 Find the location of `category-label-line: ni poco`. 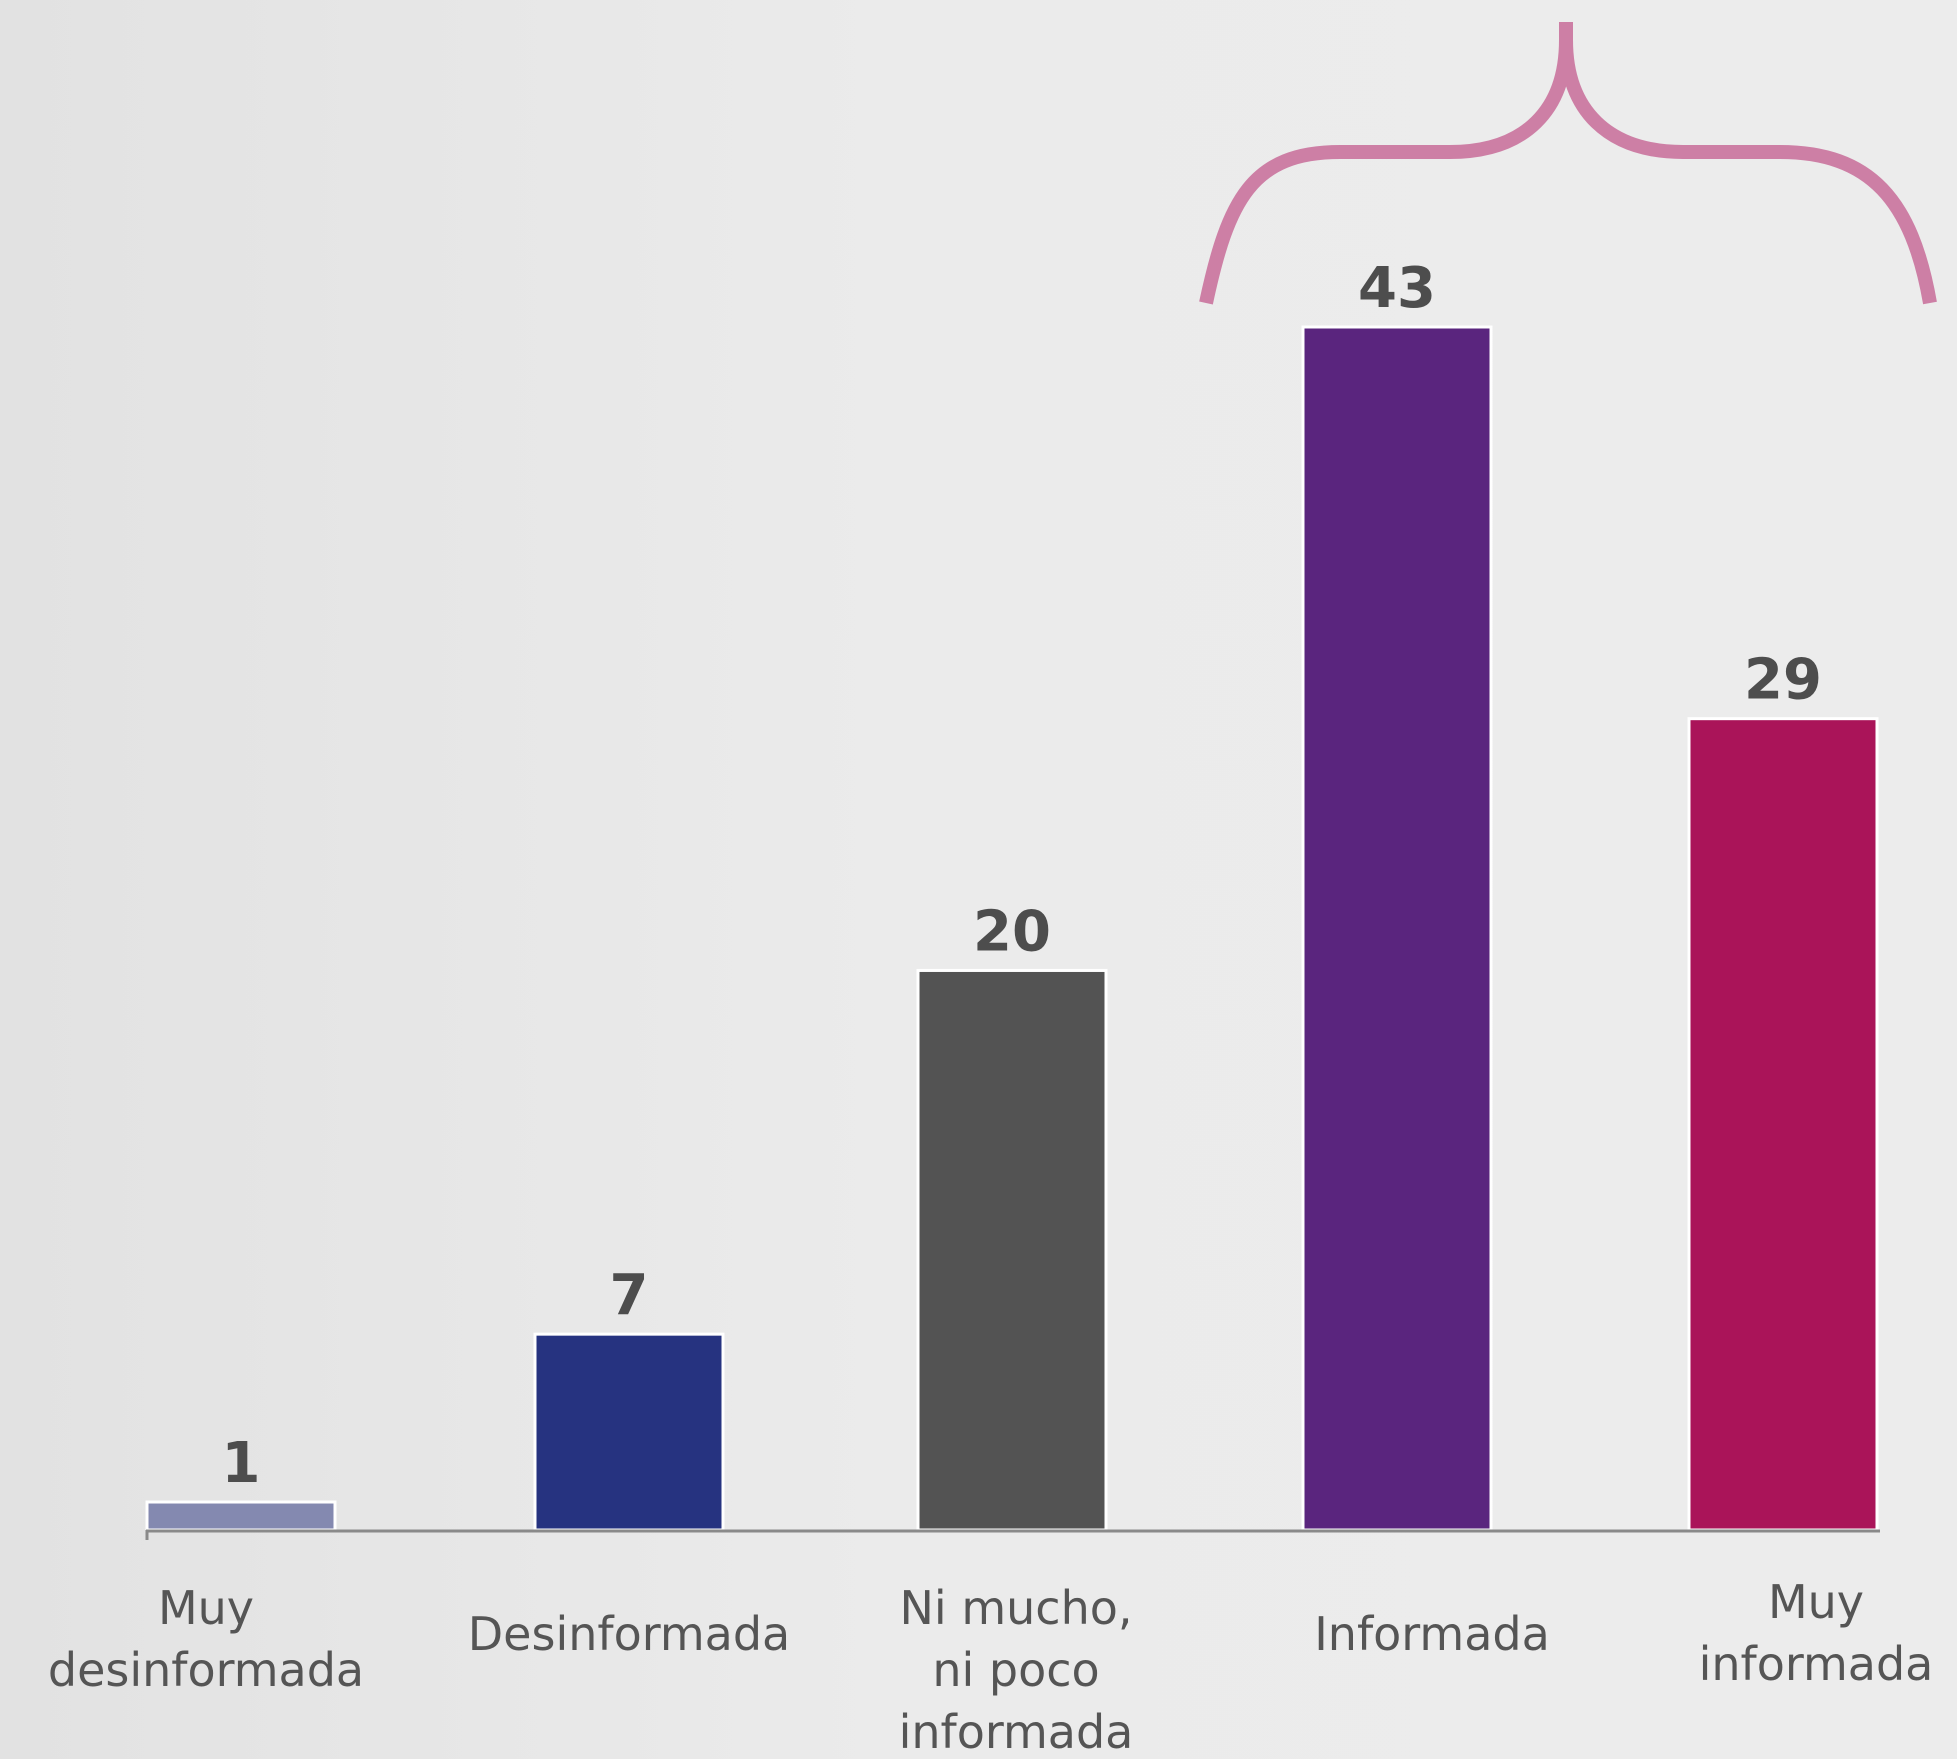

category-label-line: ni poco is located at coordinates (1015, 1670).